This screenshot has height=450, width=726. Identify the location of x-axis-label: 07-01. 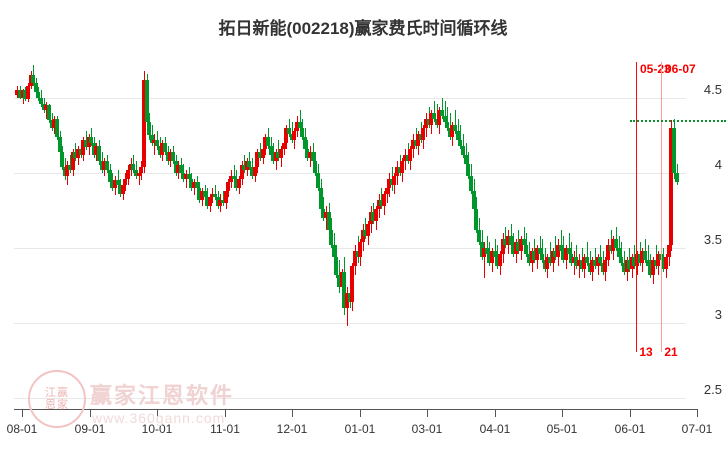
(697, 429).